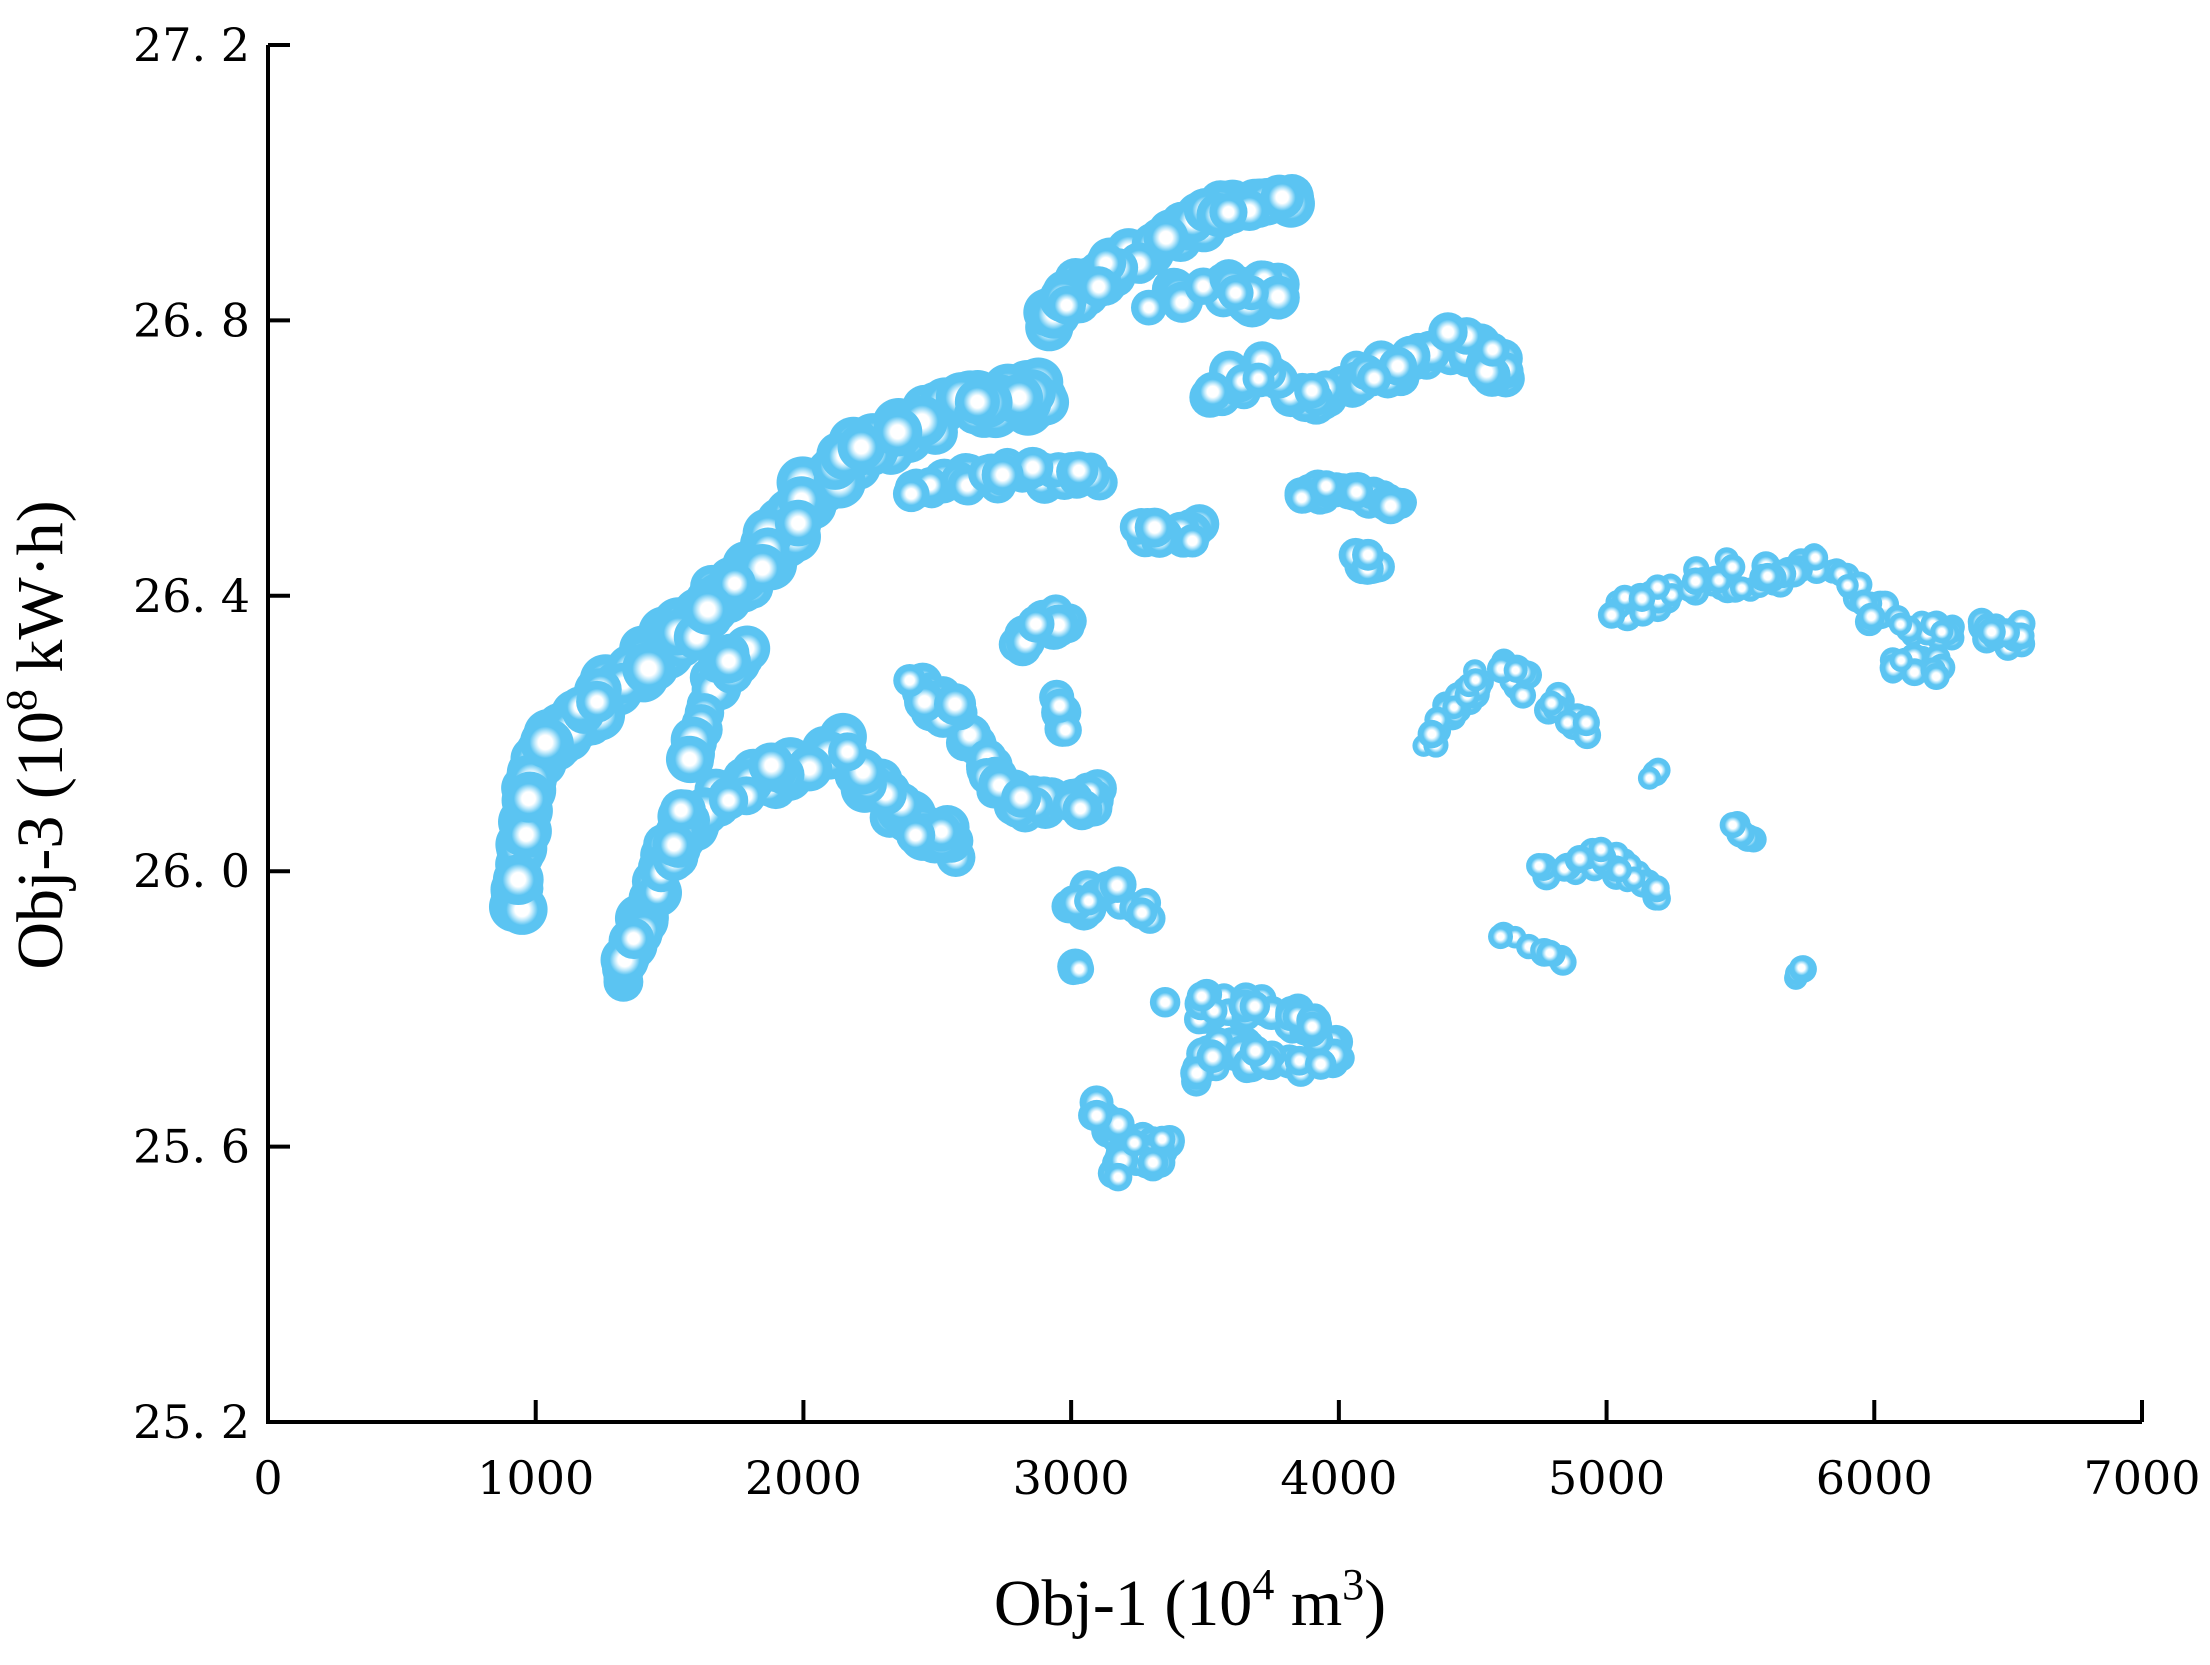 The image size is (2210, 1665). Describe the element at coordinates (1606, 1478) in the screenshot. I see `x-tick-label: 5000` at that location.